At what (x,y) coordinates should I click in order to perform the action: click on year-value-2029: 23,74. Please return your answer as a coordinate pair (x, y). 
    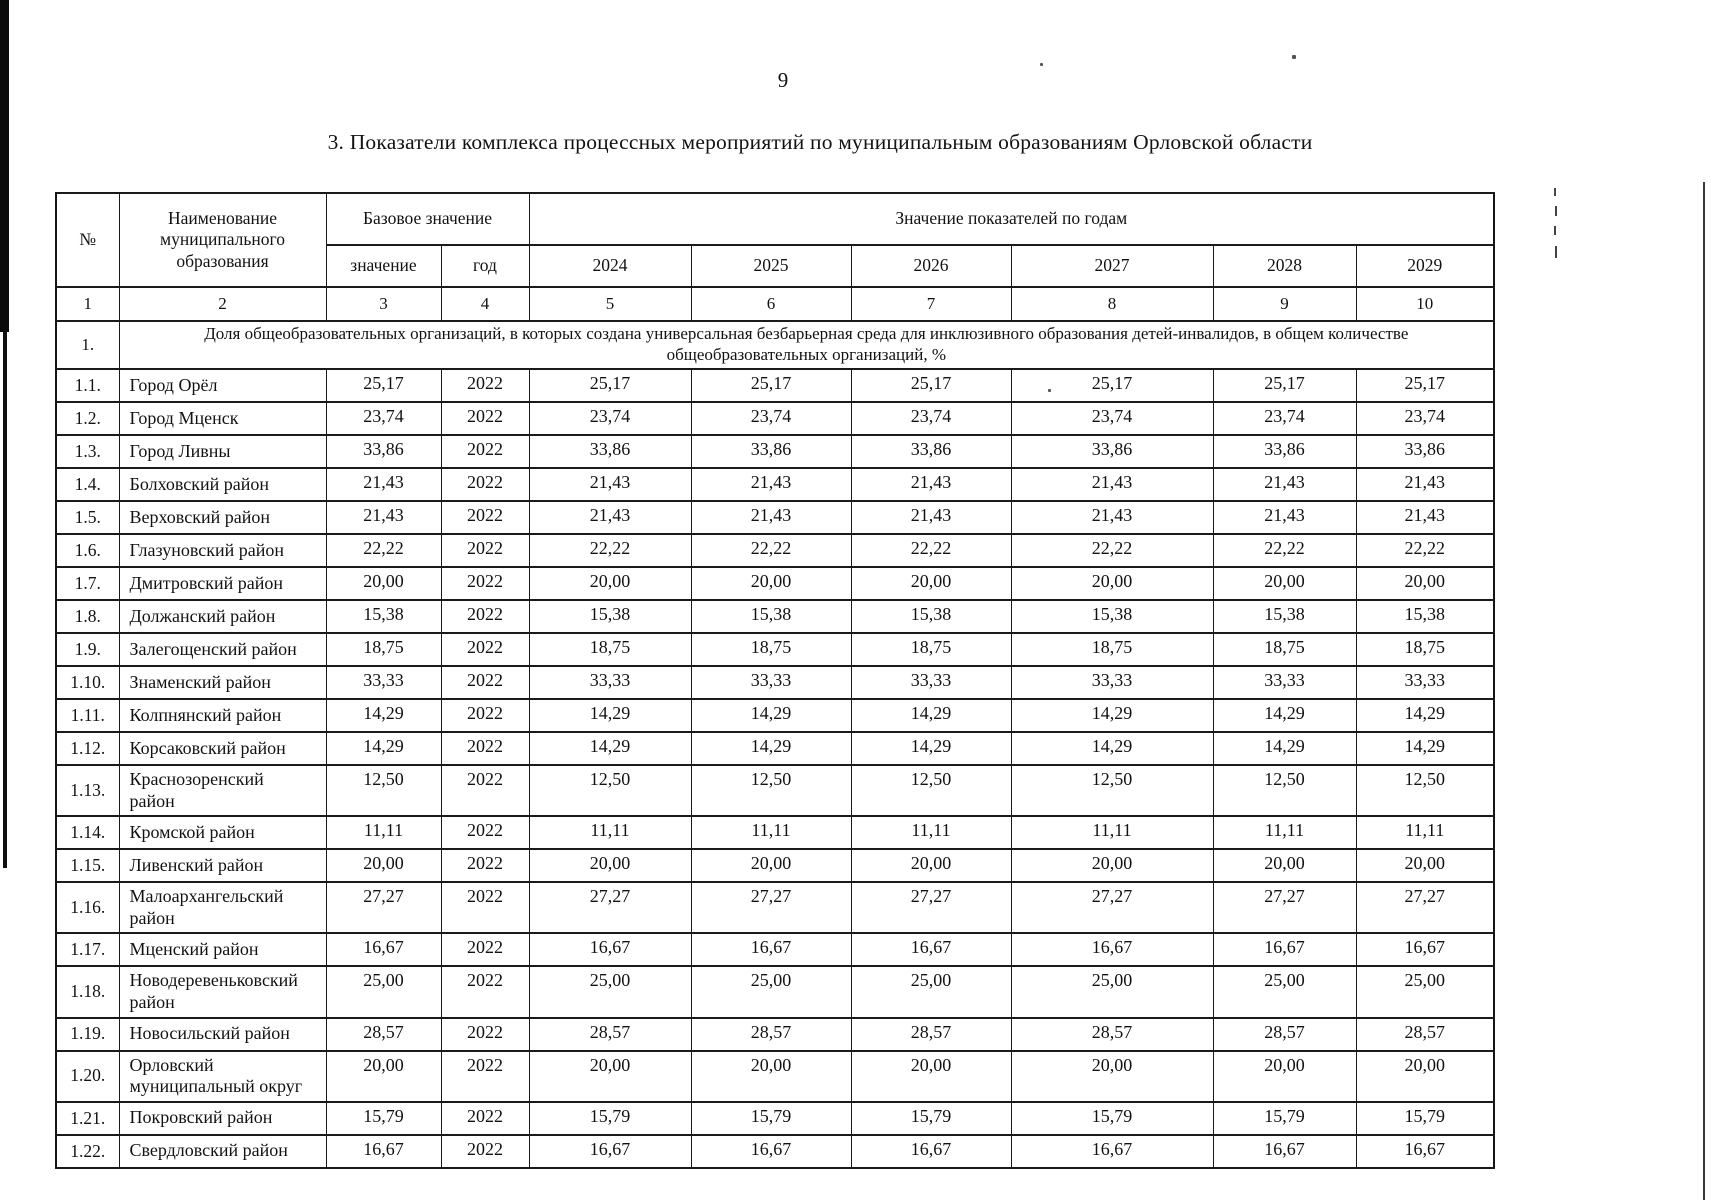
    Looking at the image, I should click on (1425, 418).